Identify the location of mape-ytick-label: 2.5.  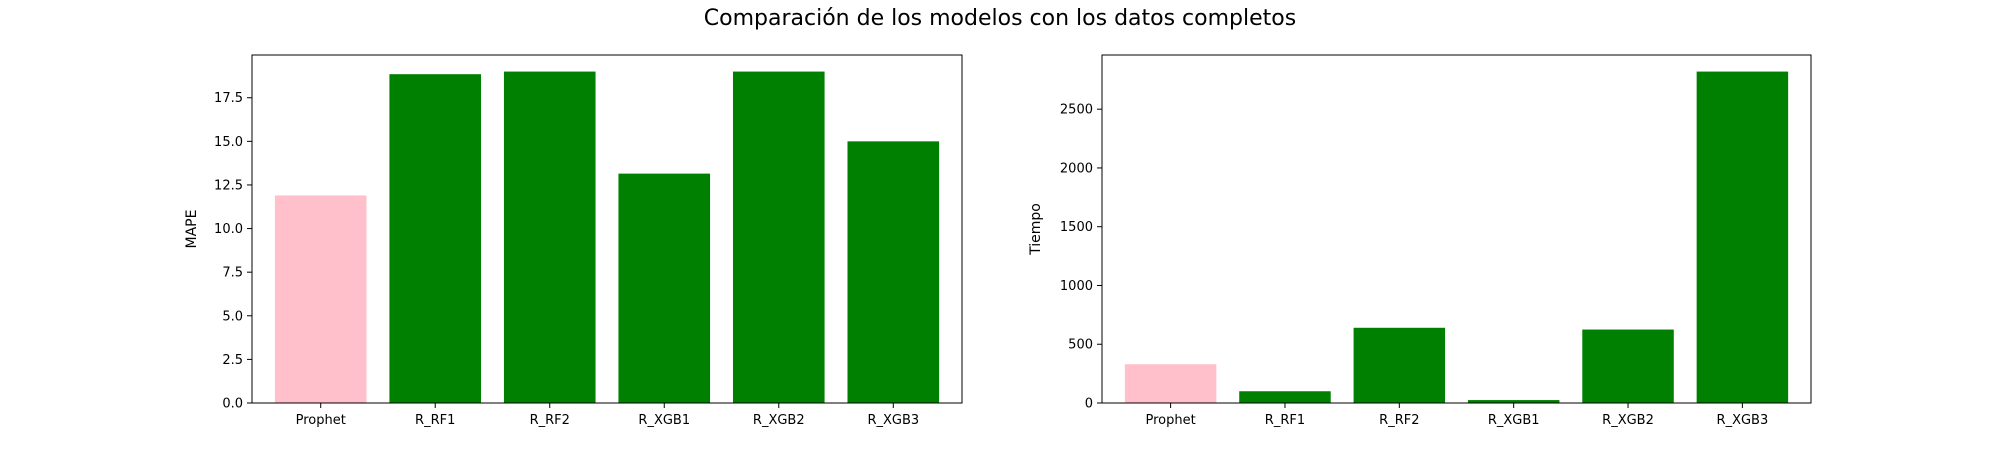
(232, 360).